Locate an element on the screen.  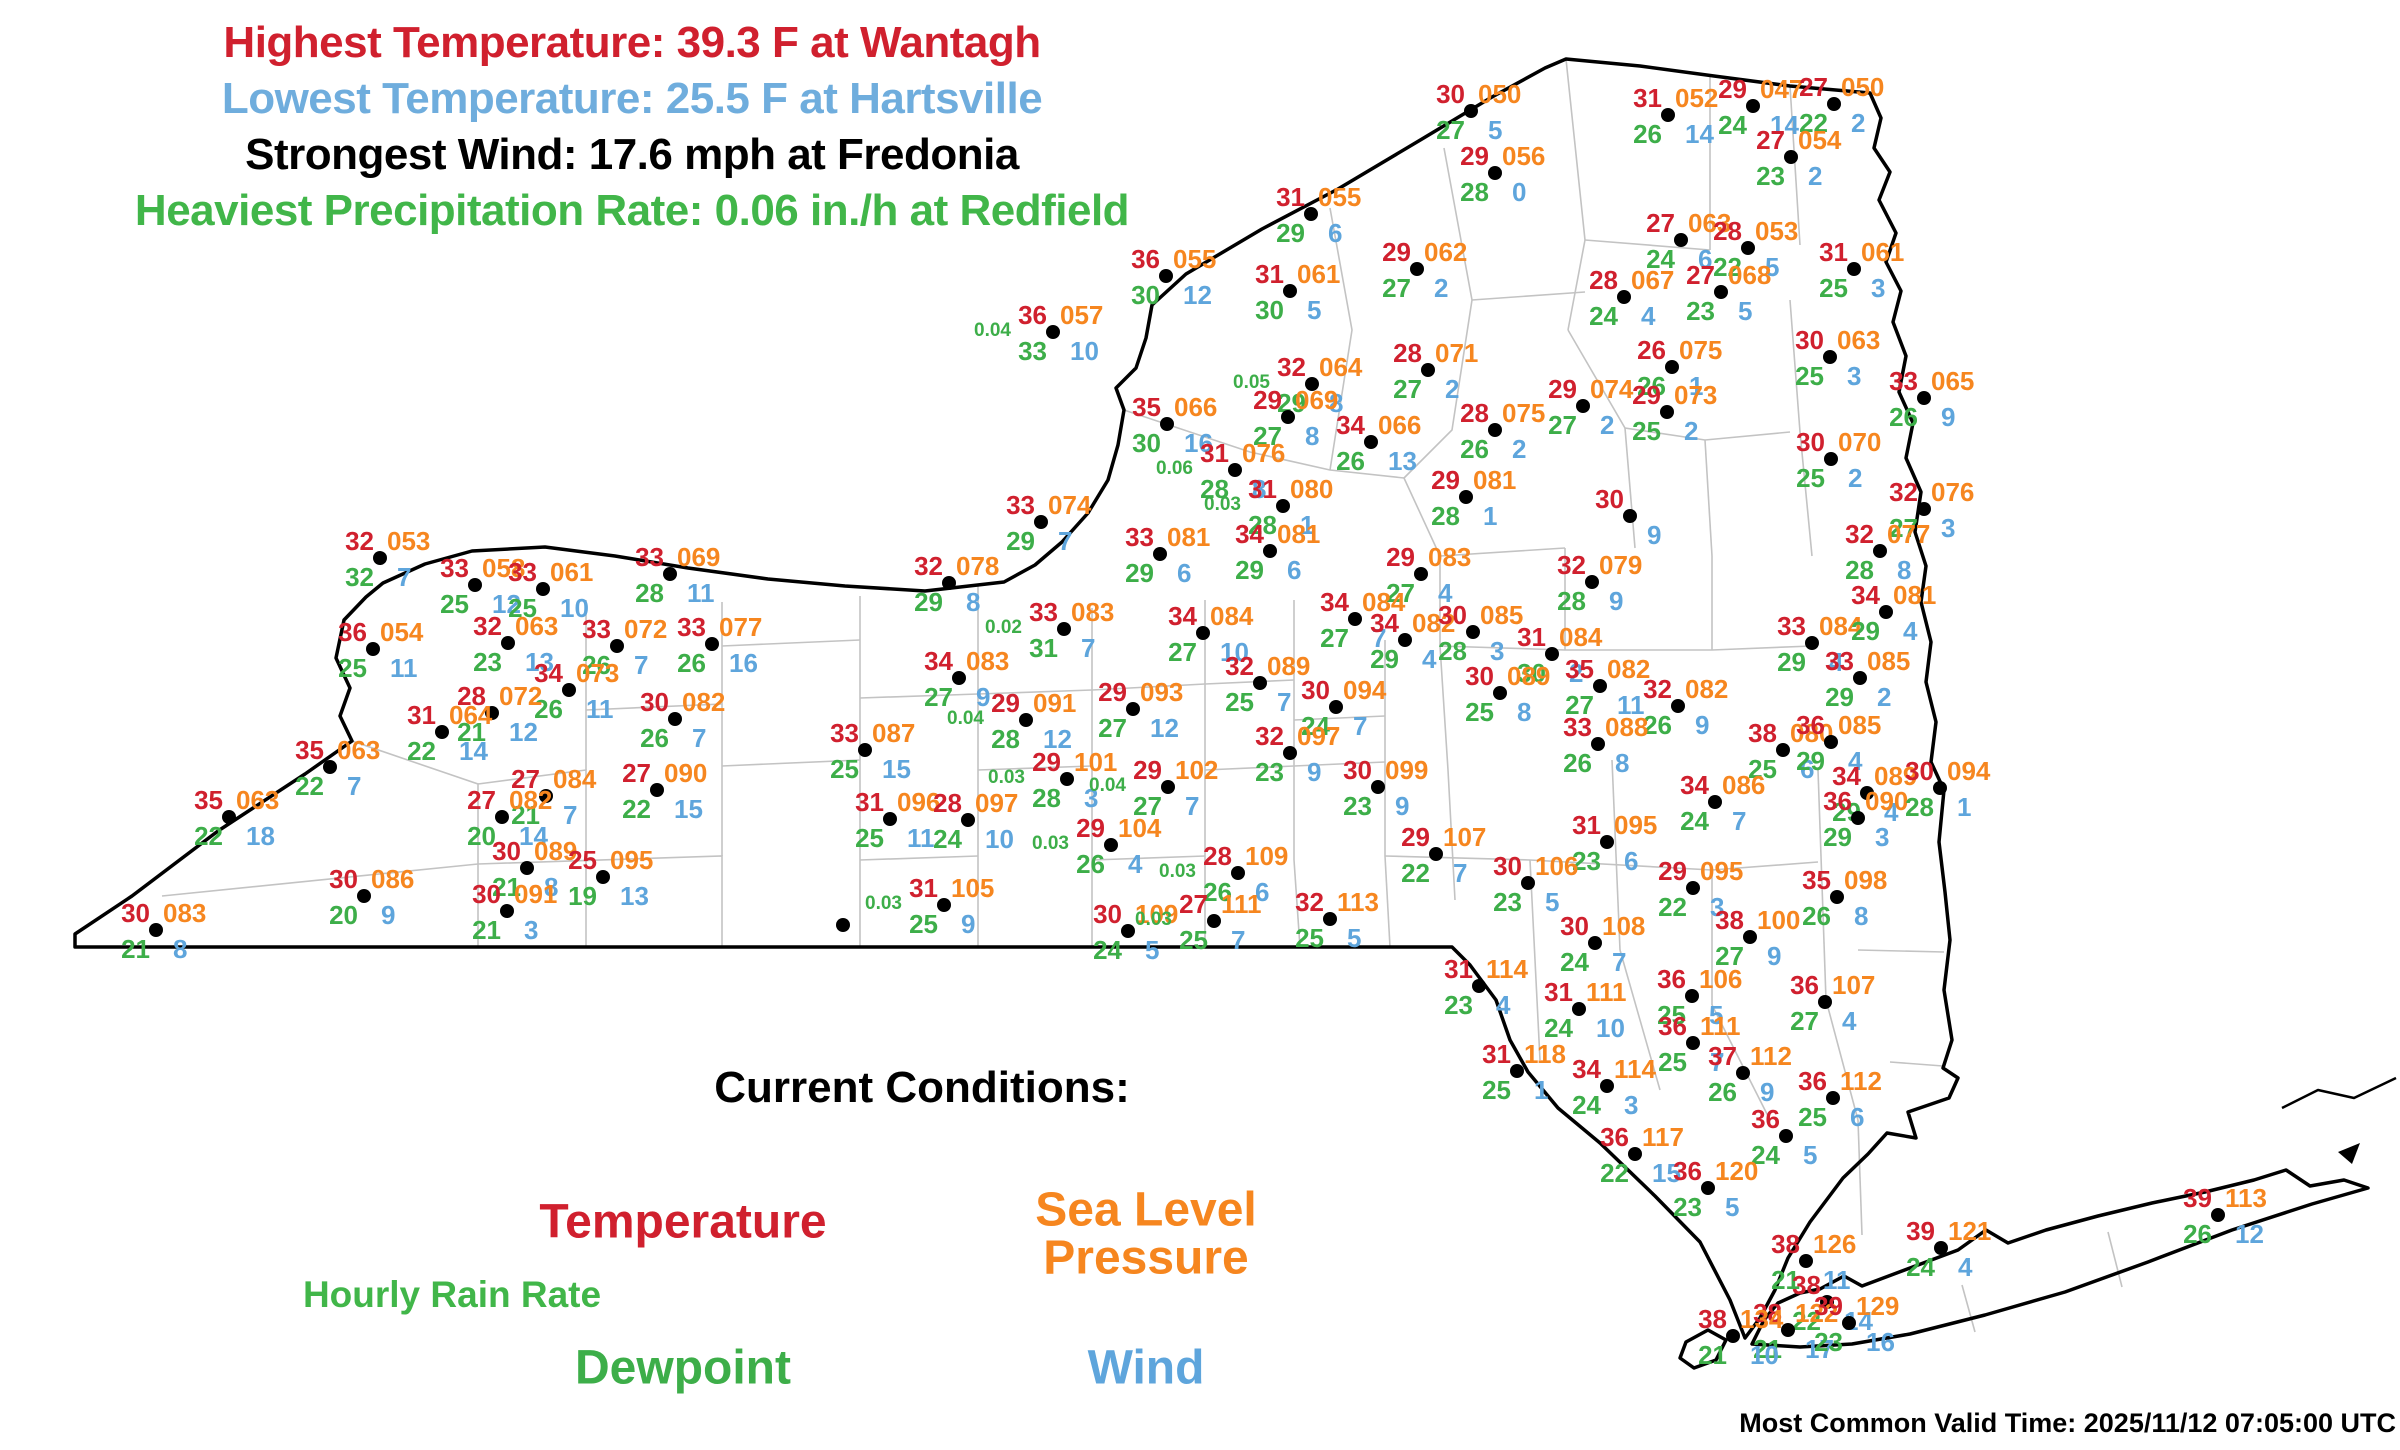
station-wind: 2 is located at coordinates (1441, 288).